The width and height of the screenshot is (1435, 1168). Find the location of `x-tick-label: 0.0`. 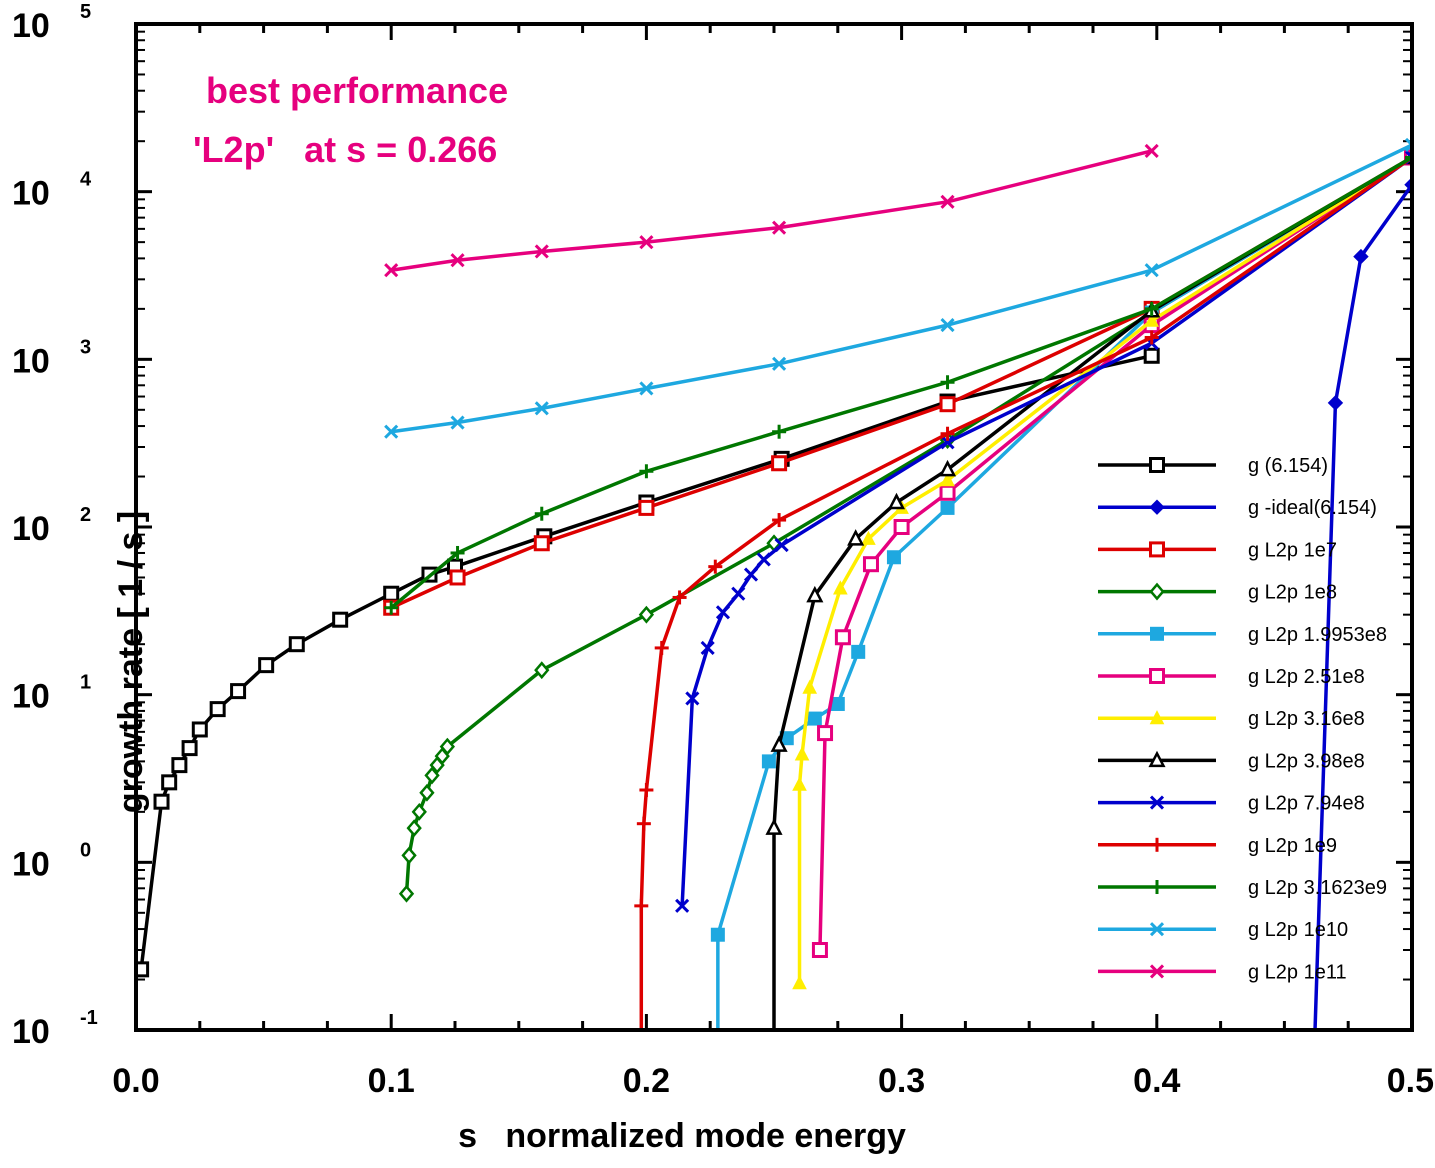

x-tick-label: 0.0 is located at coordinates (135, 1081).